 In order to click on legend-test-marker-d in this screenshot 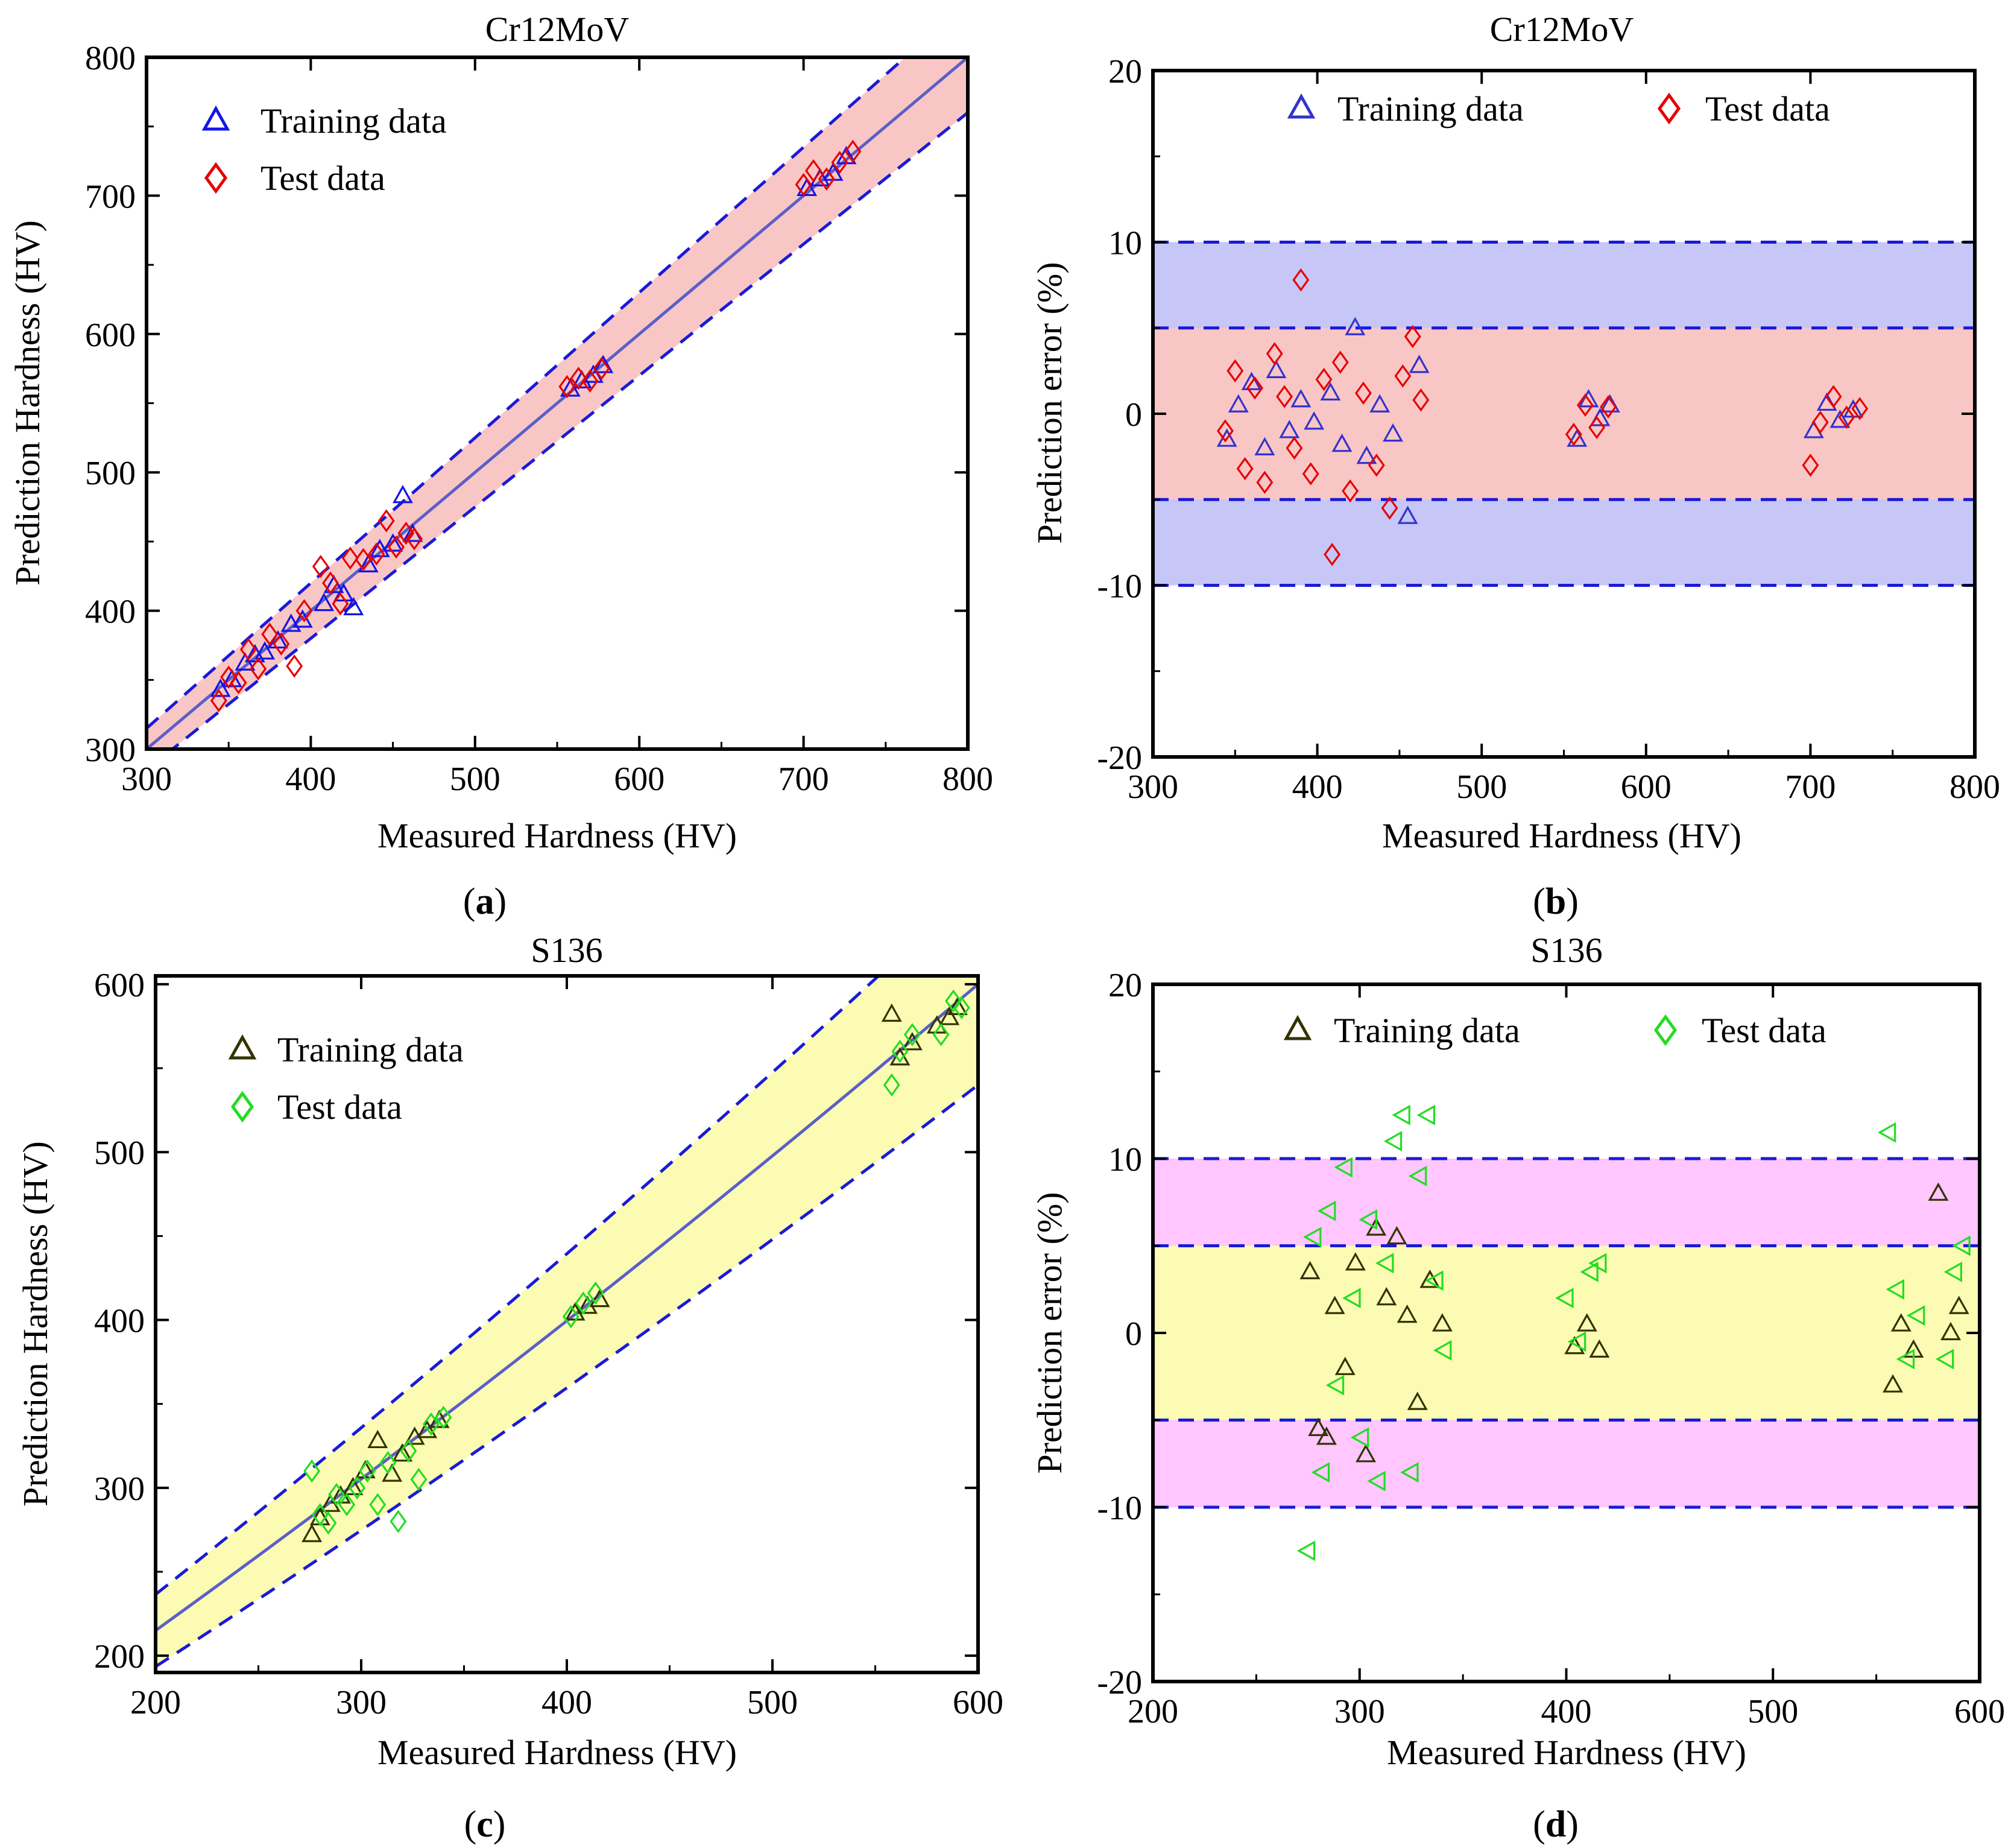, I will do `click(1665, 1030)`.